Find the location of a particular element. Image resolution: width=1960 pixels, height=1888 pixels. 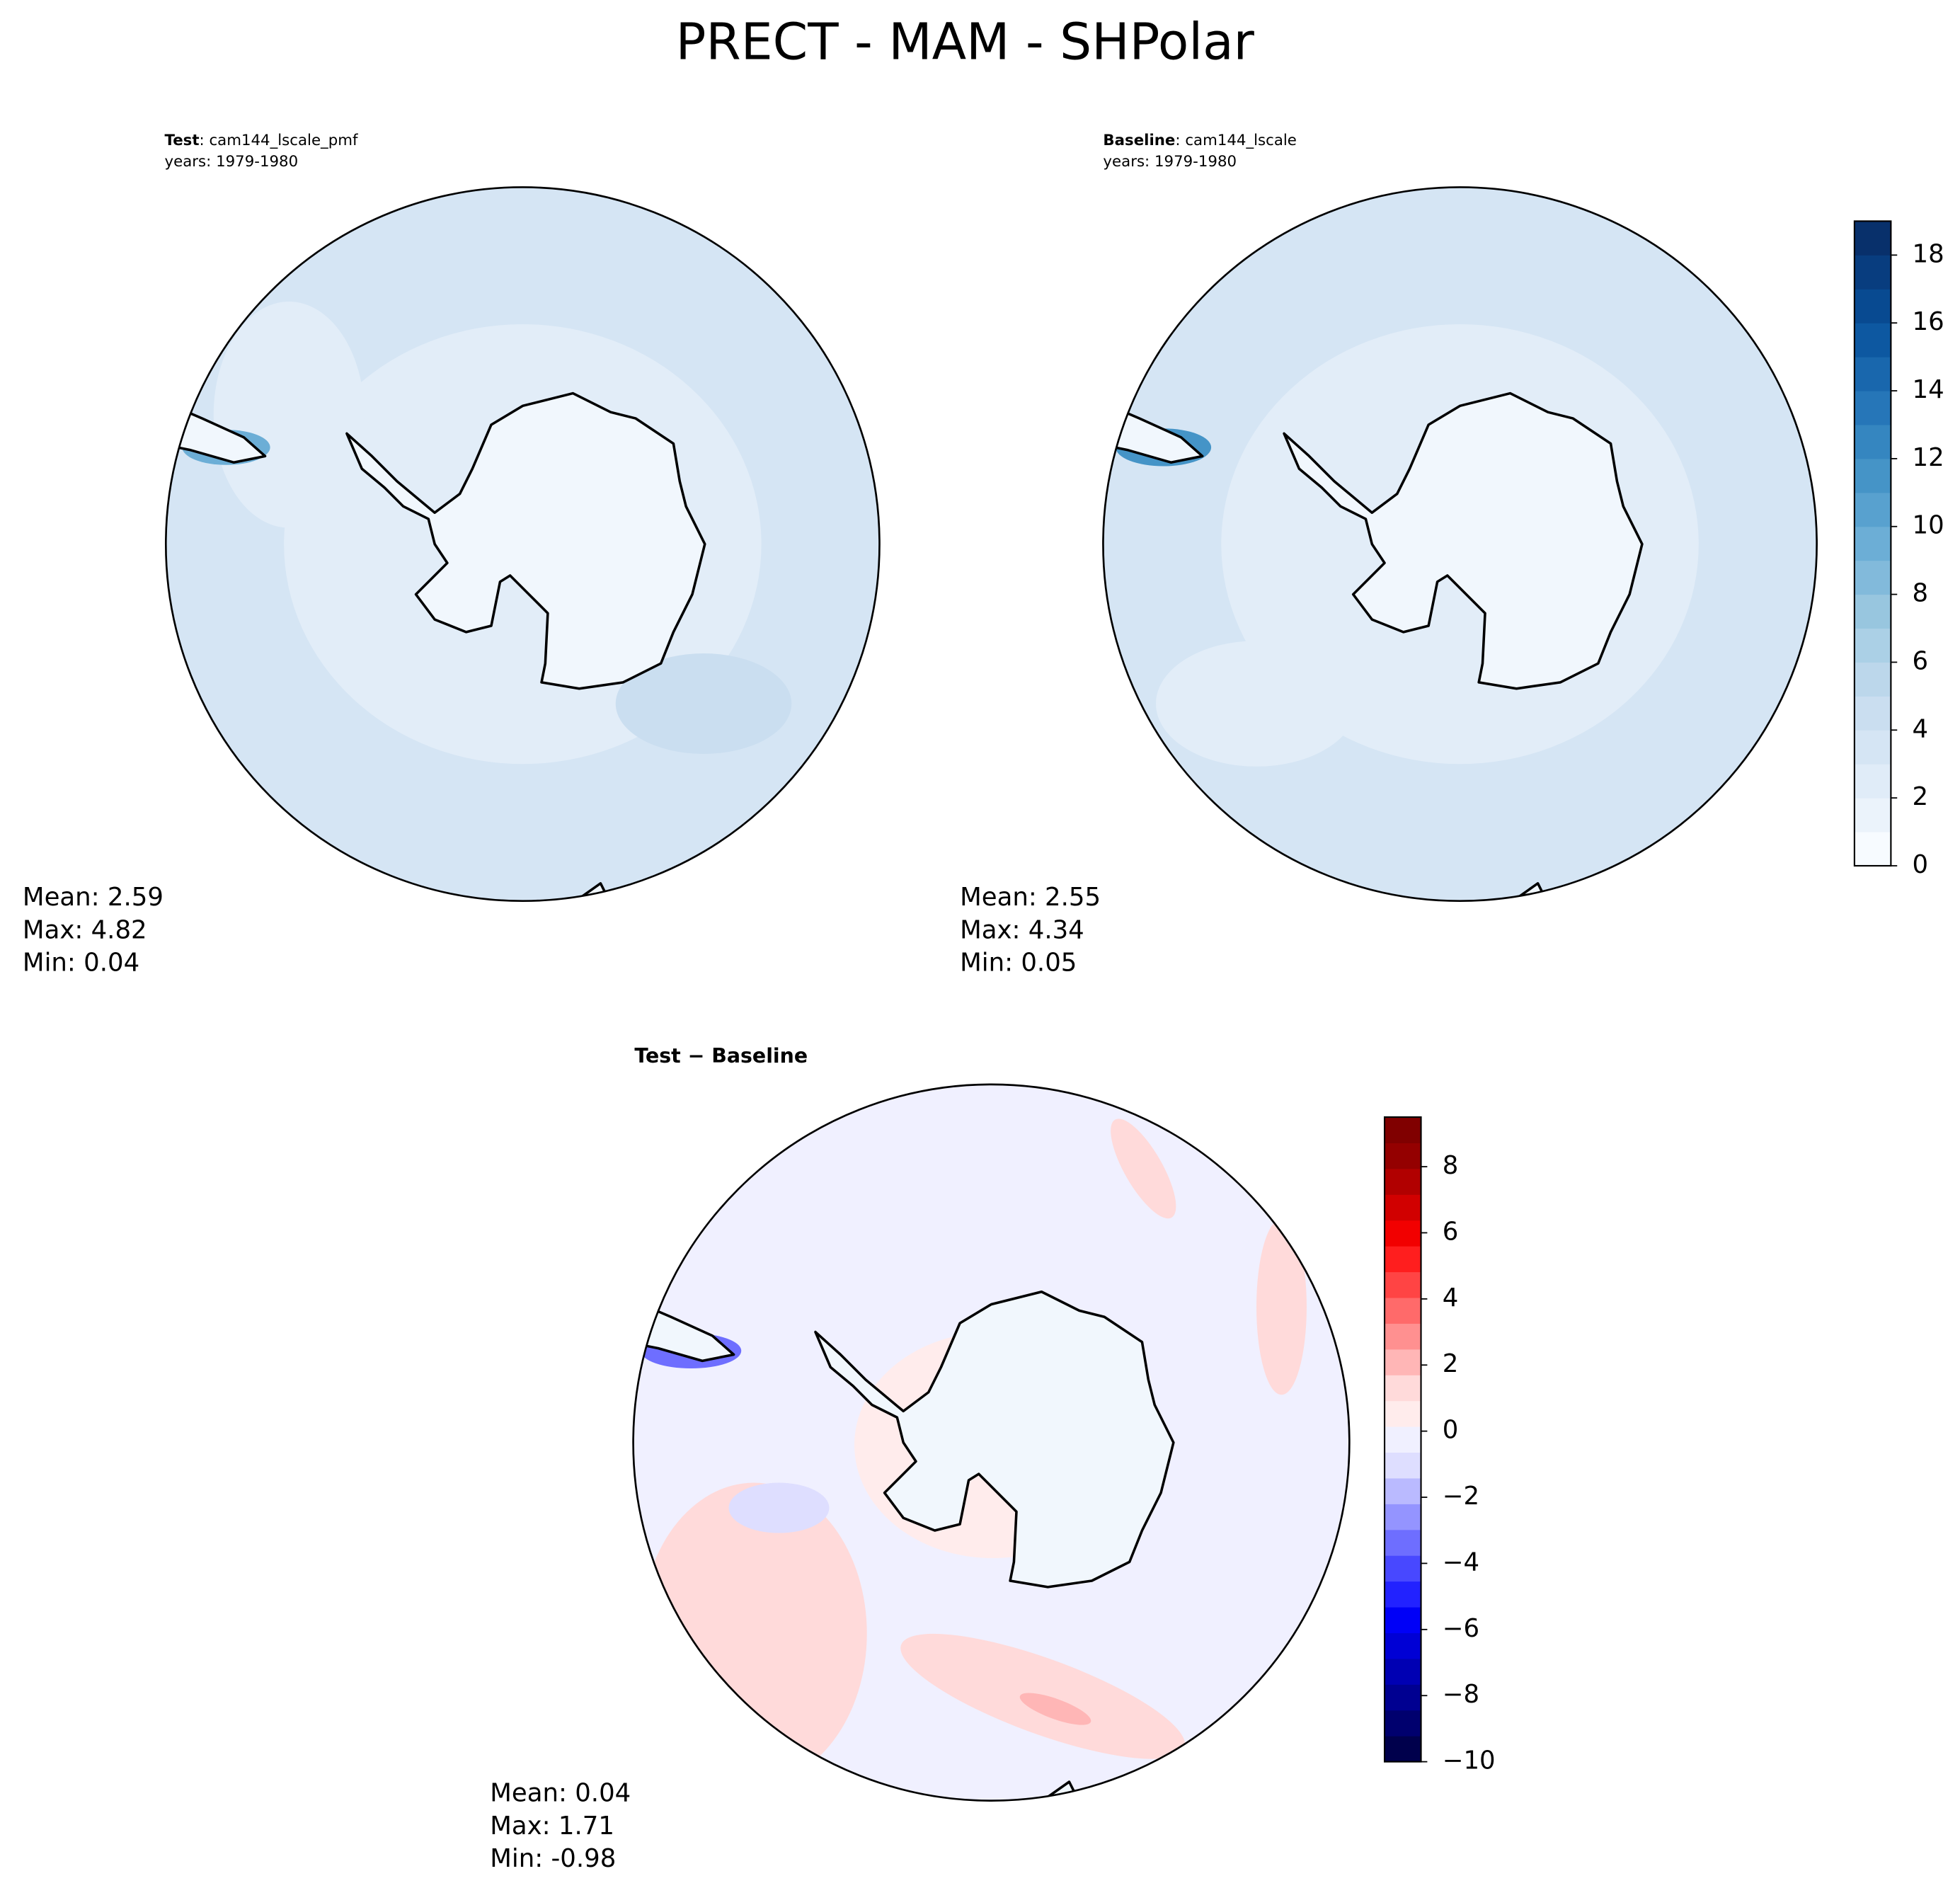

colorbar-tick-label: 12 is located at coordinates (1928, 457).